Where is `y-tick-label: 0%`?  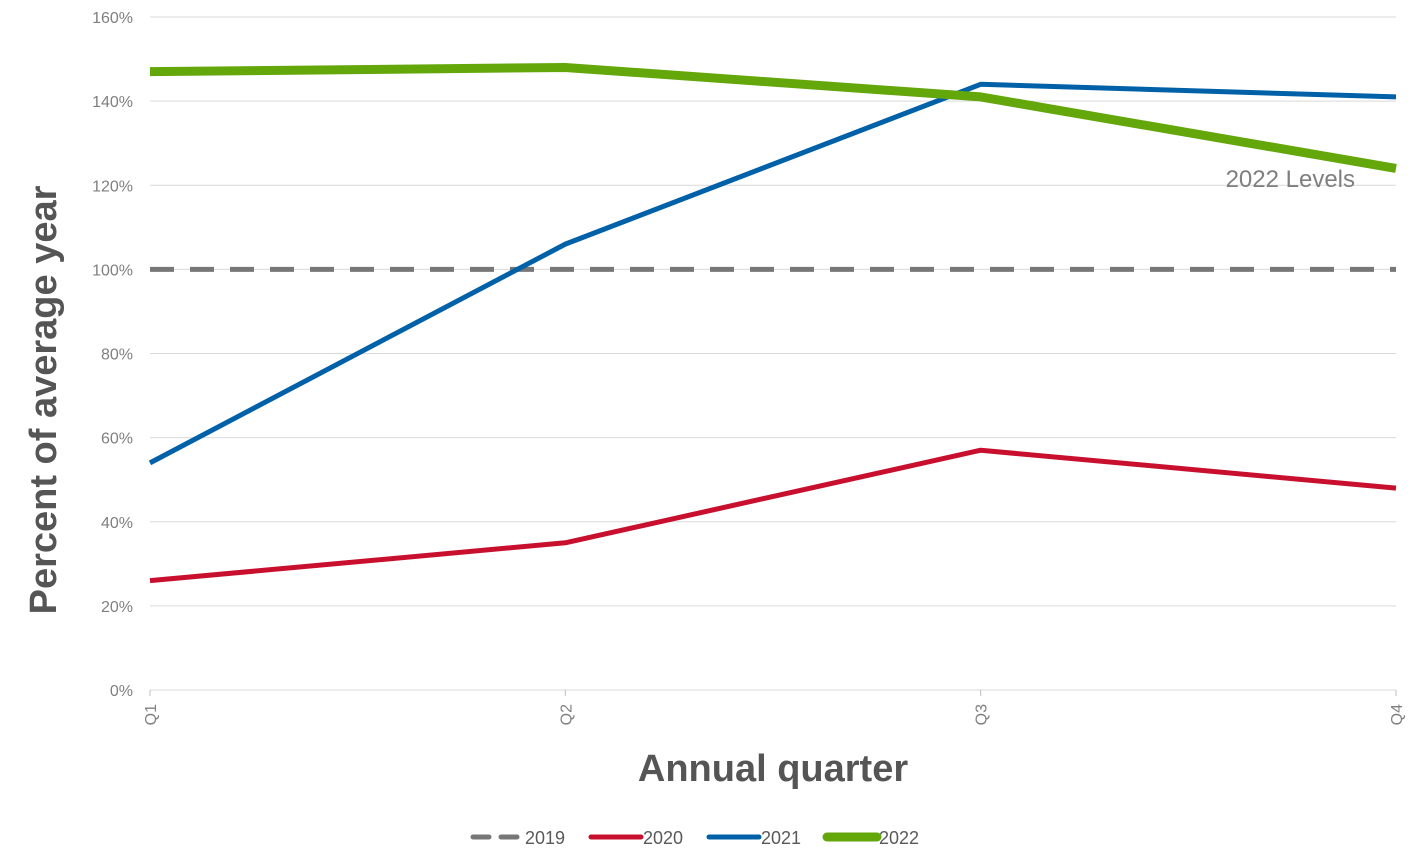 y-tick-label: 0% is located at coordinates (121, 691).